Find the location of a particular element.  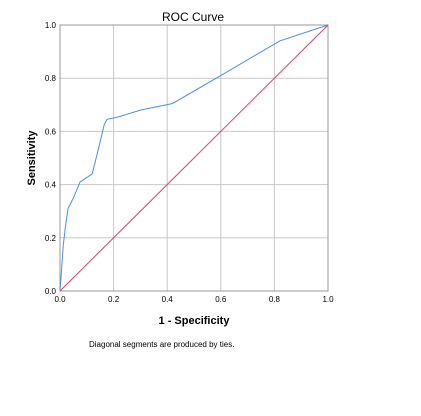

x-tick-label: 0.4 is located at coordinates (168, 299).